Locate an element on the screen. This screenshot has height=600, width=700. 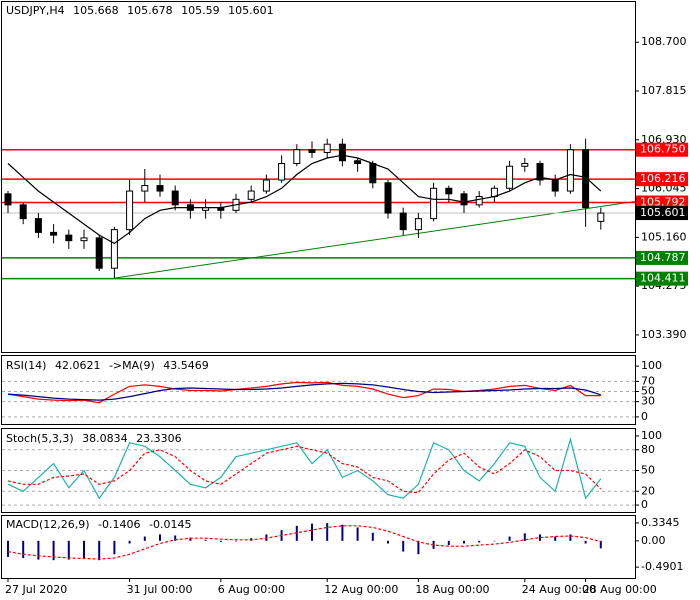
rsi-panel is located at coordinates (318, 390).